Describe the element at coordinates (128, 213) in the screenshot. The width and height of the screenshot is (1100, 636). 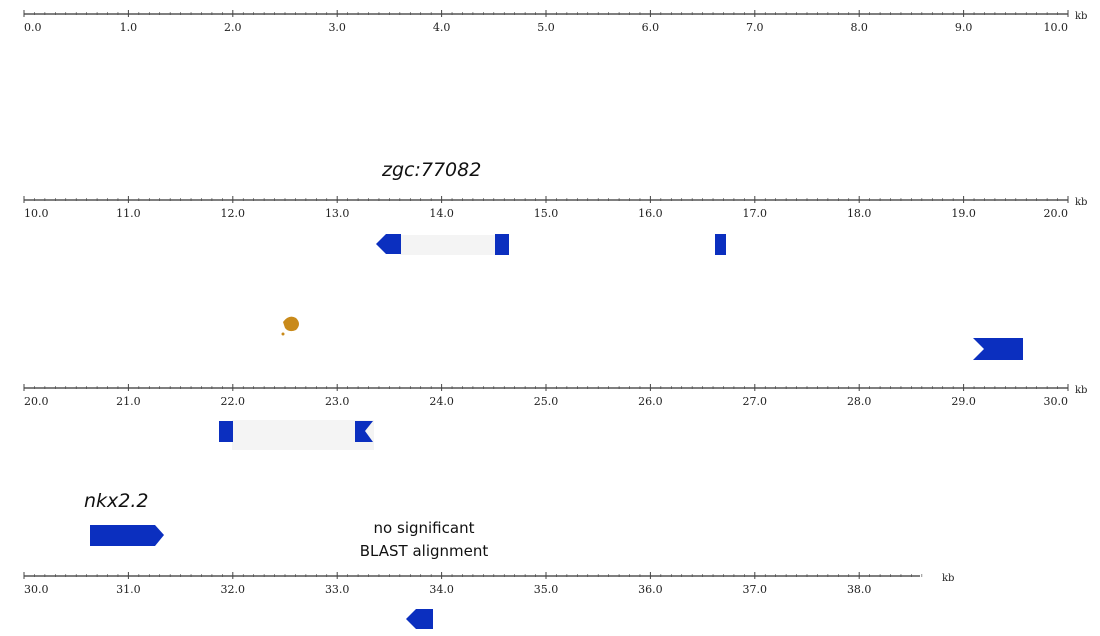
I see `tick-label: 11.0` at that location.